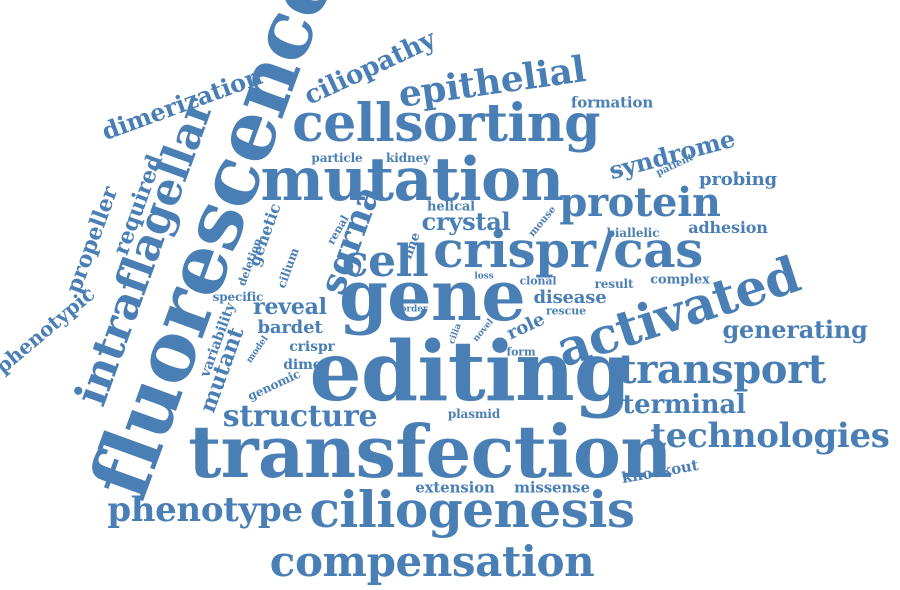  Describe the element at coordinates (538, 281) in the screenshot. I see `word: clonal` at that location.